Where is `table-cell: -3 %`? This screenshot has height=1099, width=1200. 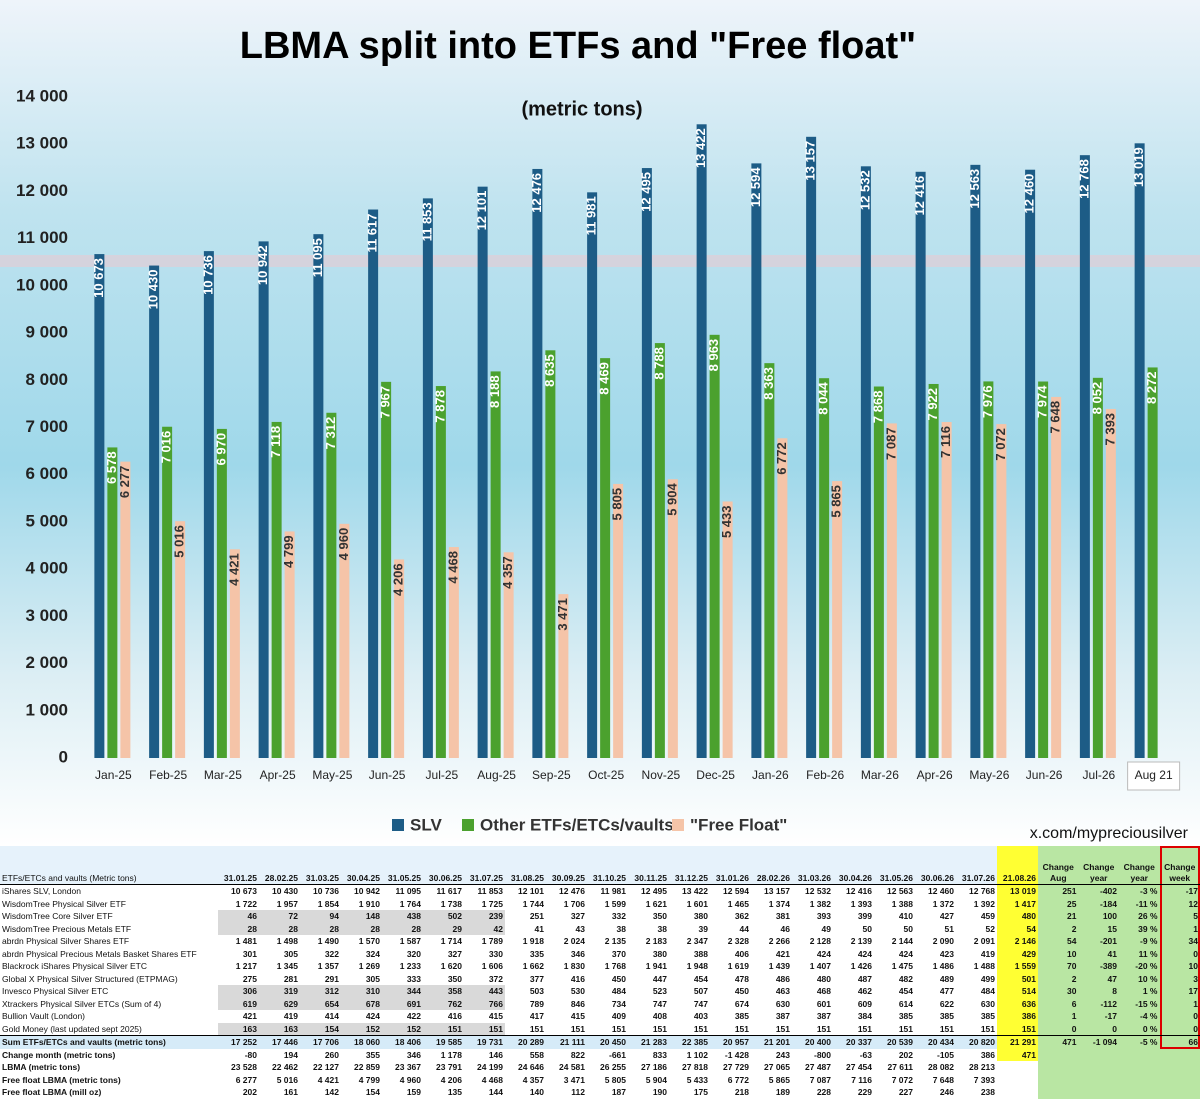 table-cell: -3 % is located at coordinates (1139, 891).